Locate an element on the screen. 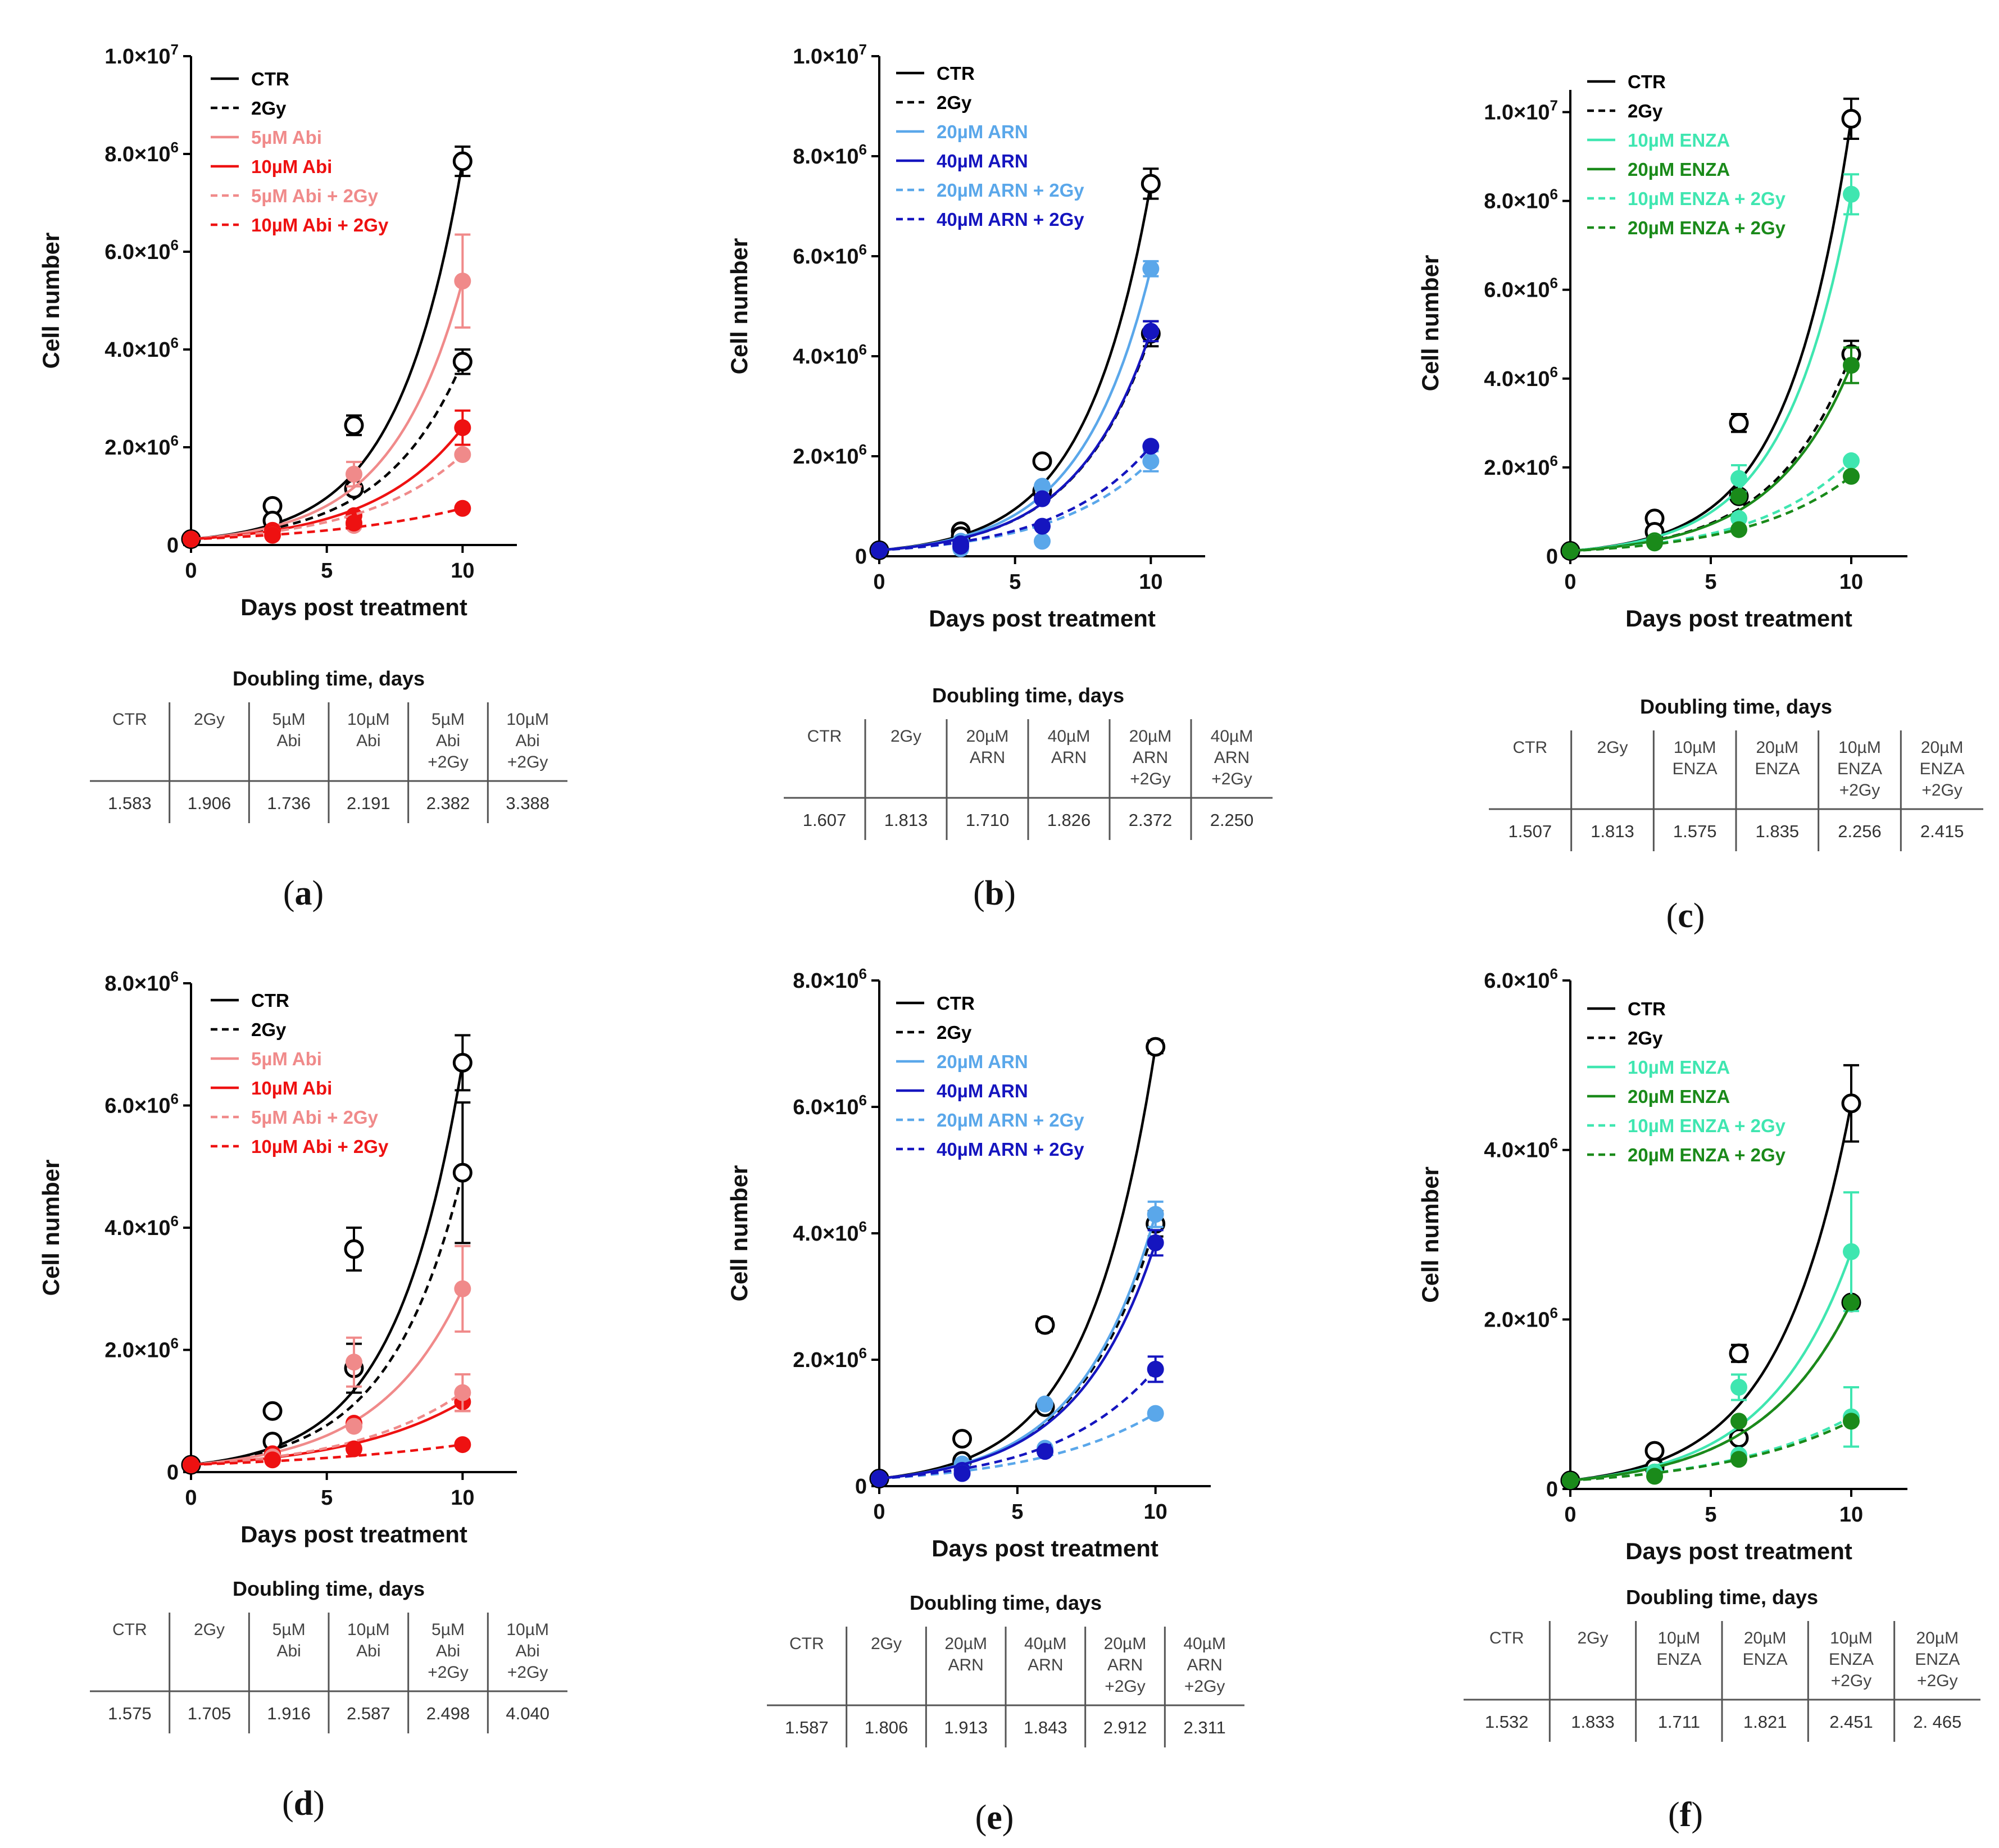 The height and width of the screenshot is (1848, 1999). table-value: 2.256 is located at coordinates (1860, 831).